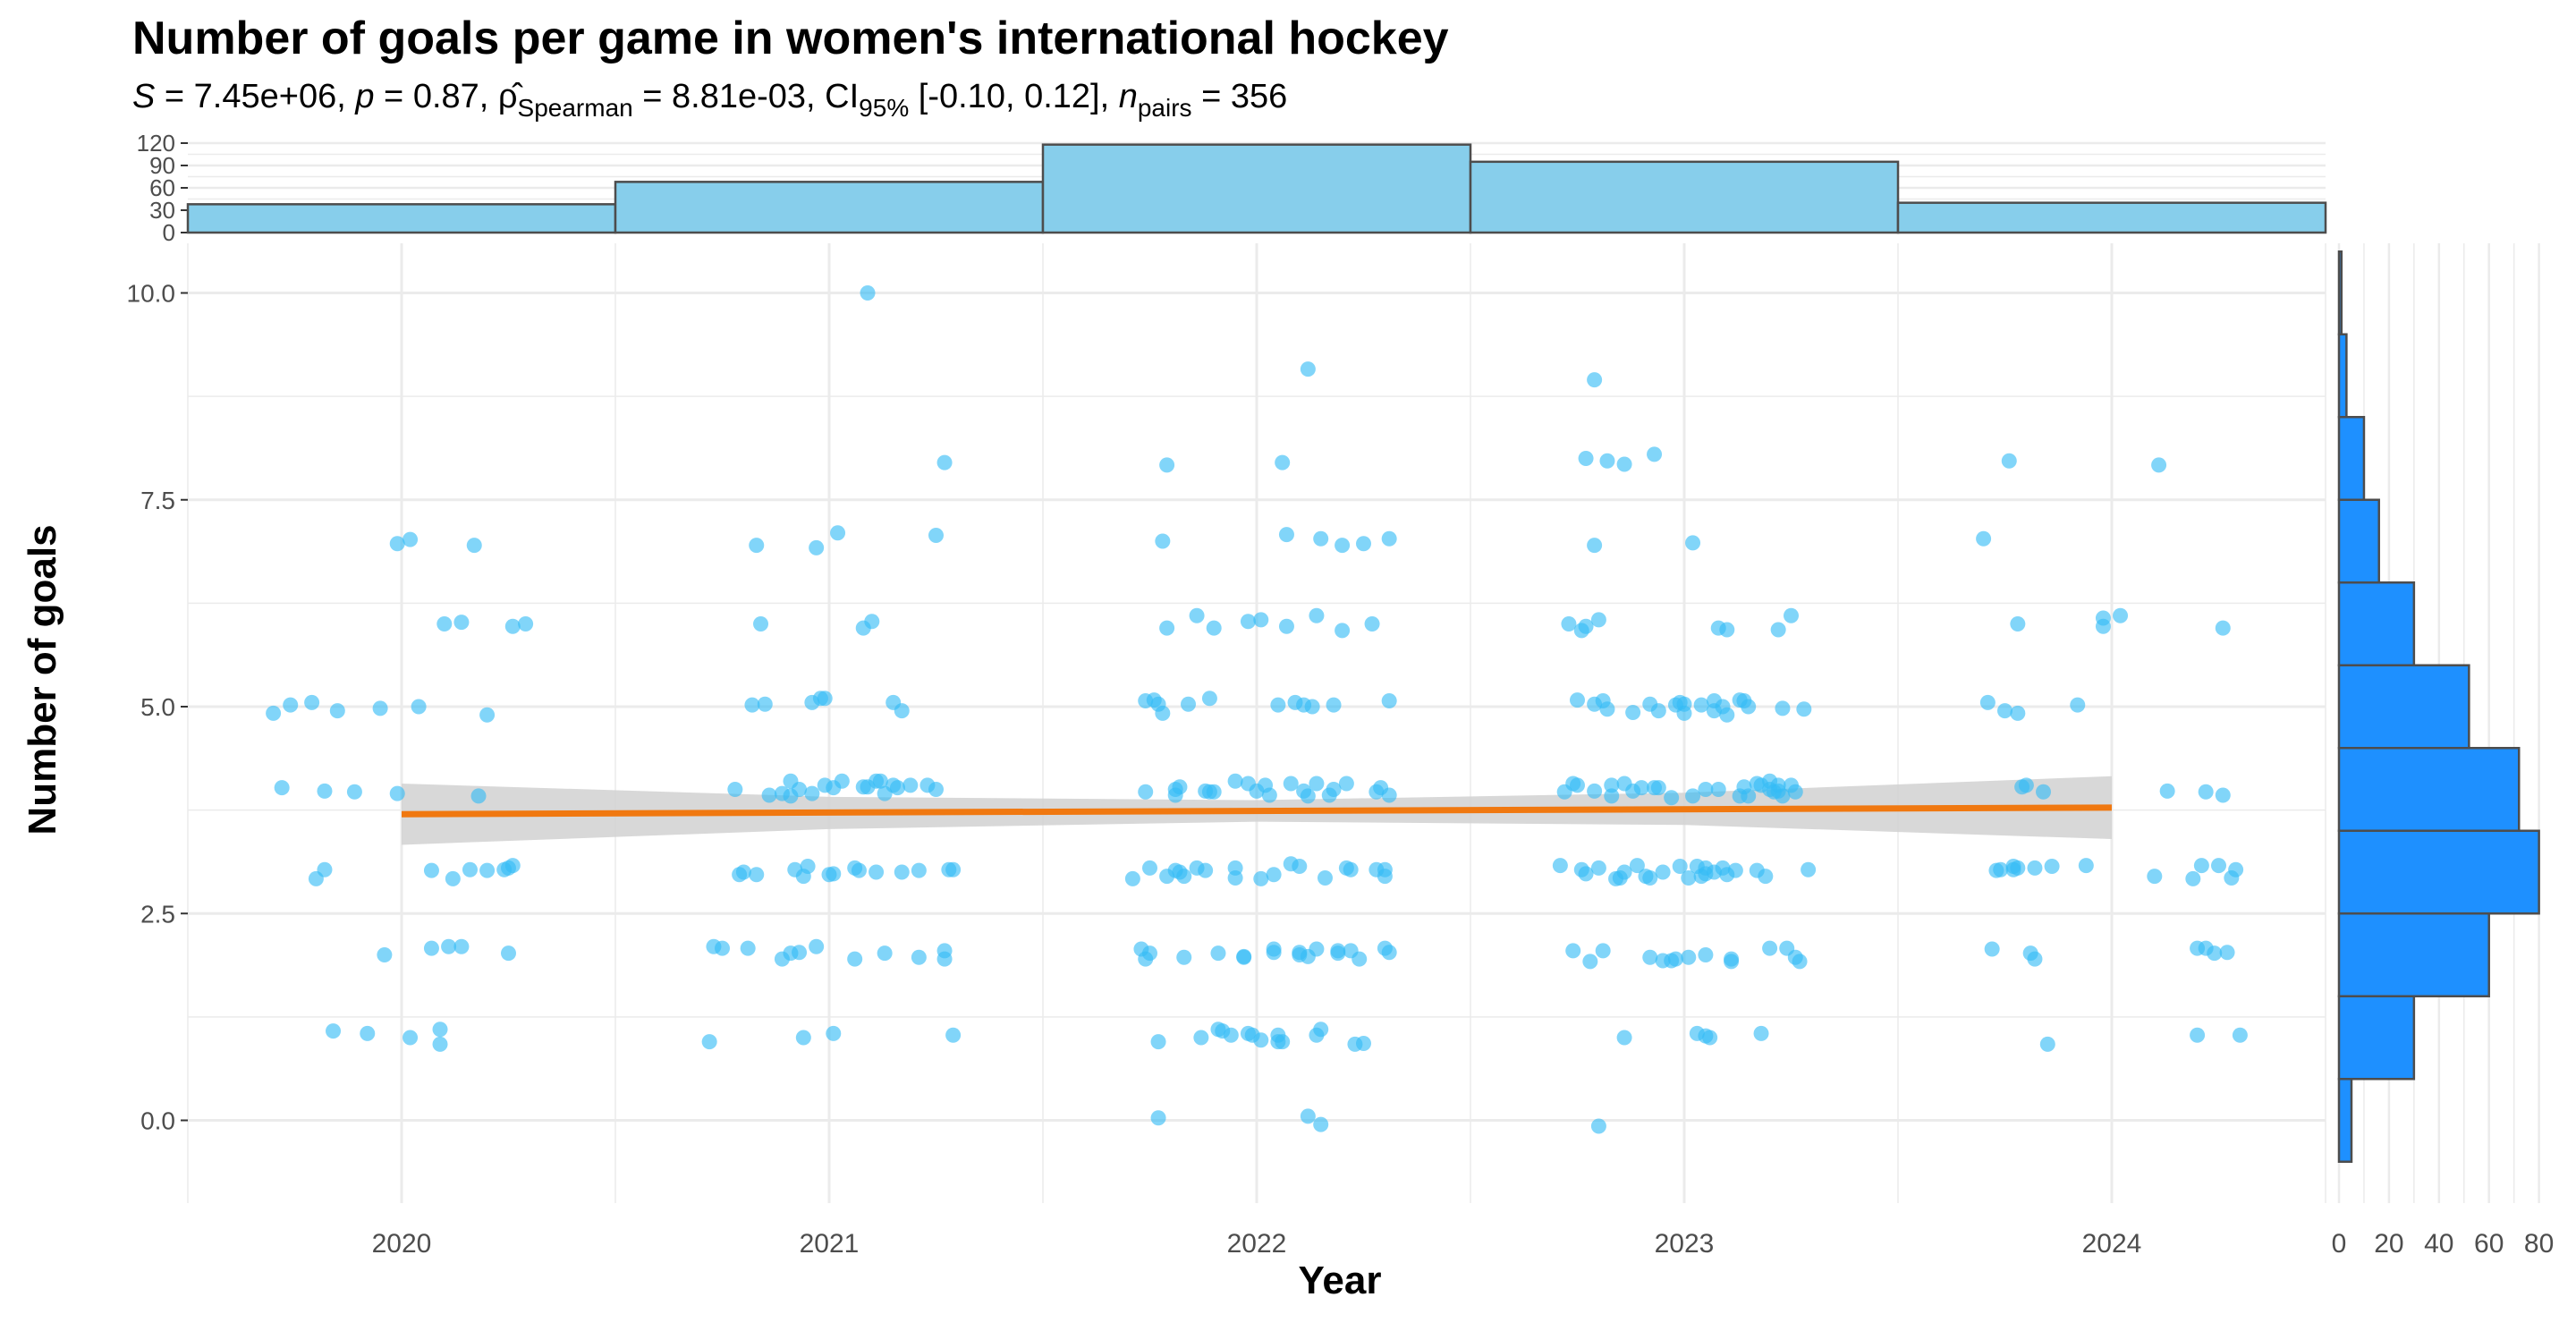 The width and height of the screenshot is (2576, 1331). What do you see at coordinates (446, 97) in the screenshot?
I see `subtitle-p-value: 0.87` at bounding box center [446, 97].